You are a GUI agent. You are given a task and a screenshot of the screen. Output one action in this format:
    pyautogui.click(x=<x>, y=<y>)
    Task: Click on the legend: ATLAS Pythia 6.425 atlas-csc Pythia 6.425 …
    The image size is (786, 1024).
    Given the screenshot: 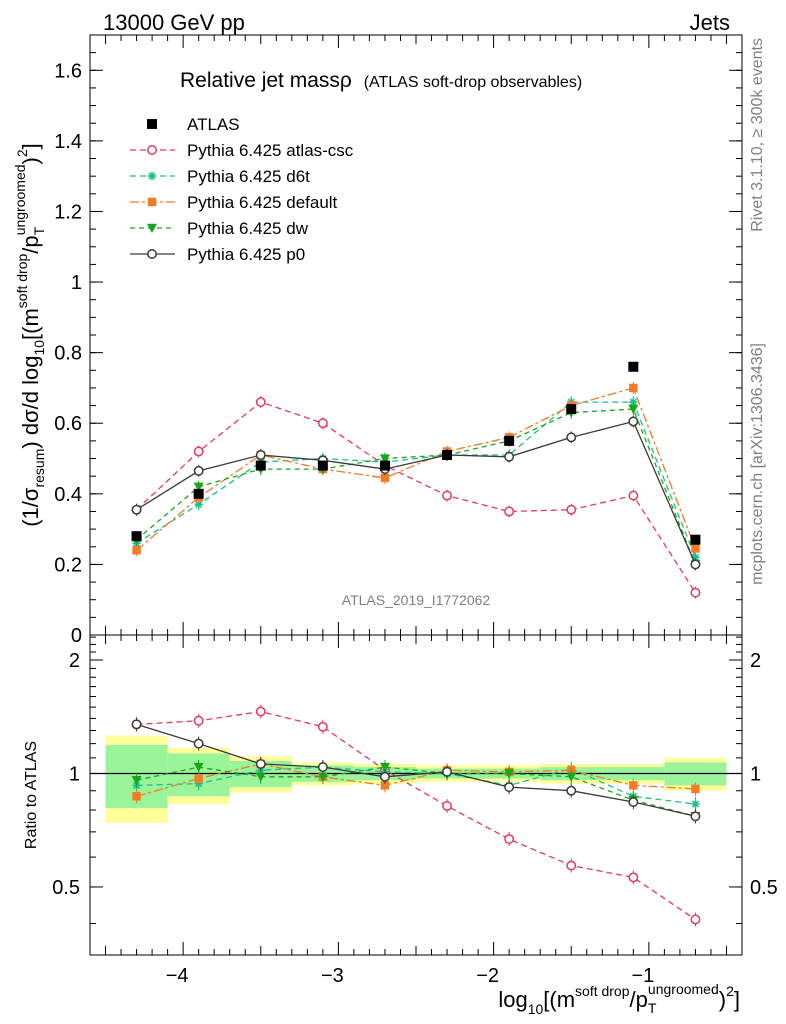 What is the action you would take?
    pyautogui.click(x=242, y=189)
    